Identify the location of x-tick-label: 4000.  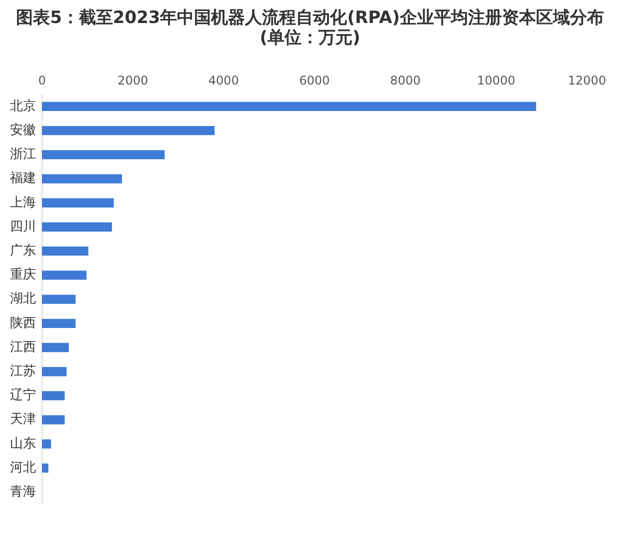
(223, 80).